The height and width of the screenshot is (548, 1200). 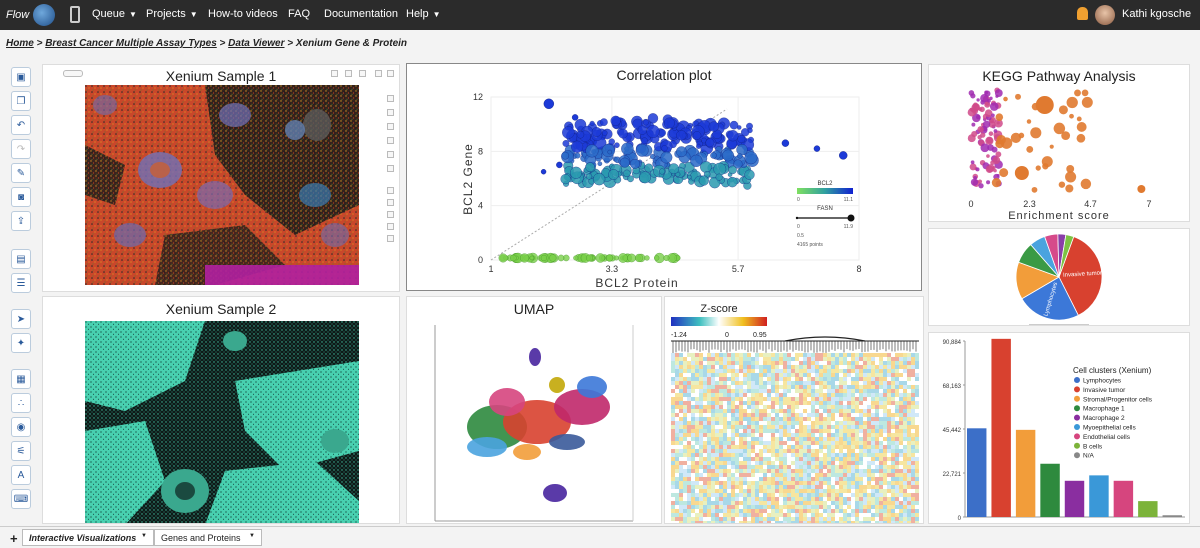 What do you see at coordinates (21, 221) in the screenshot?
I see `export-icon: ⇪` at bounding box center [21, 221].